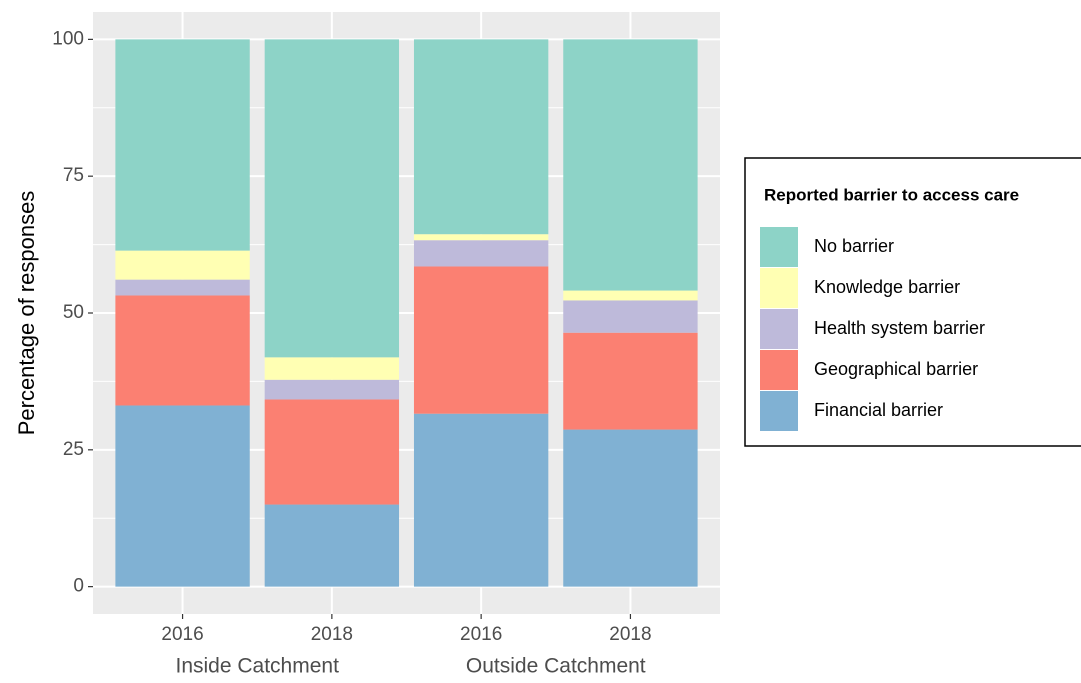  I want to click on legend-label: Knowledge barrier, so click(887, 287).